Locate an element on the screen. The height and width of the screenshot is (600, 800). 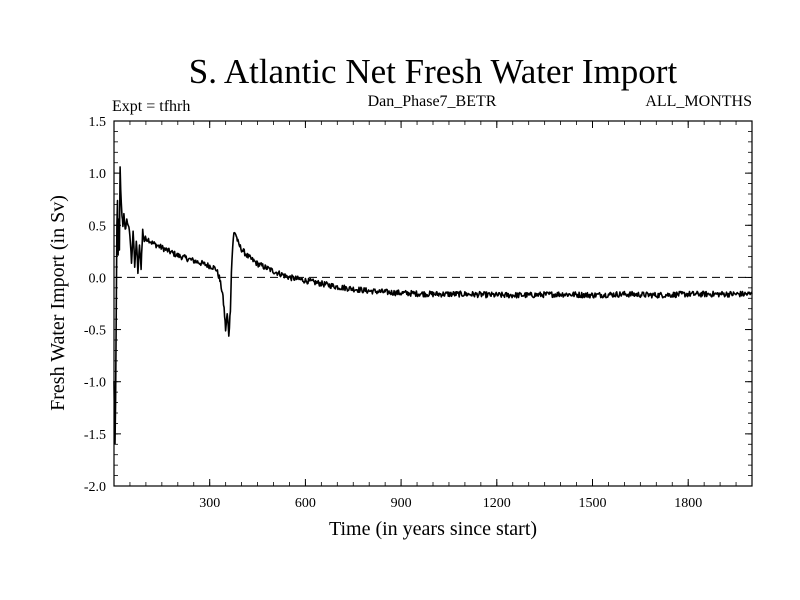
y-tick-label: 1.0 is located at coordinates (98, 174).